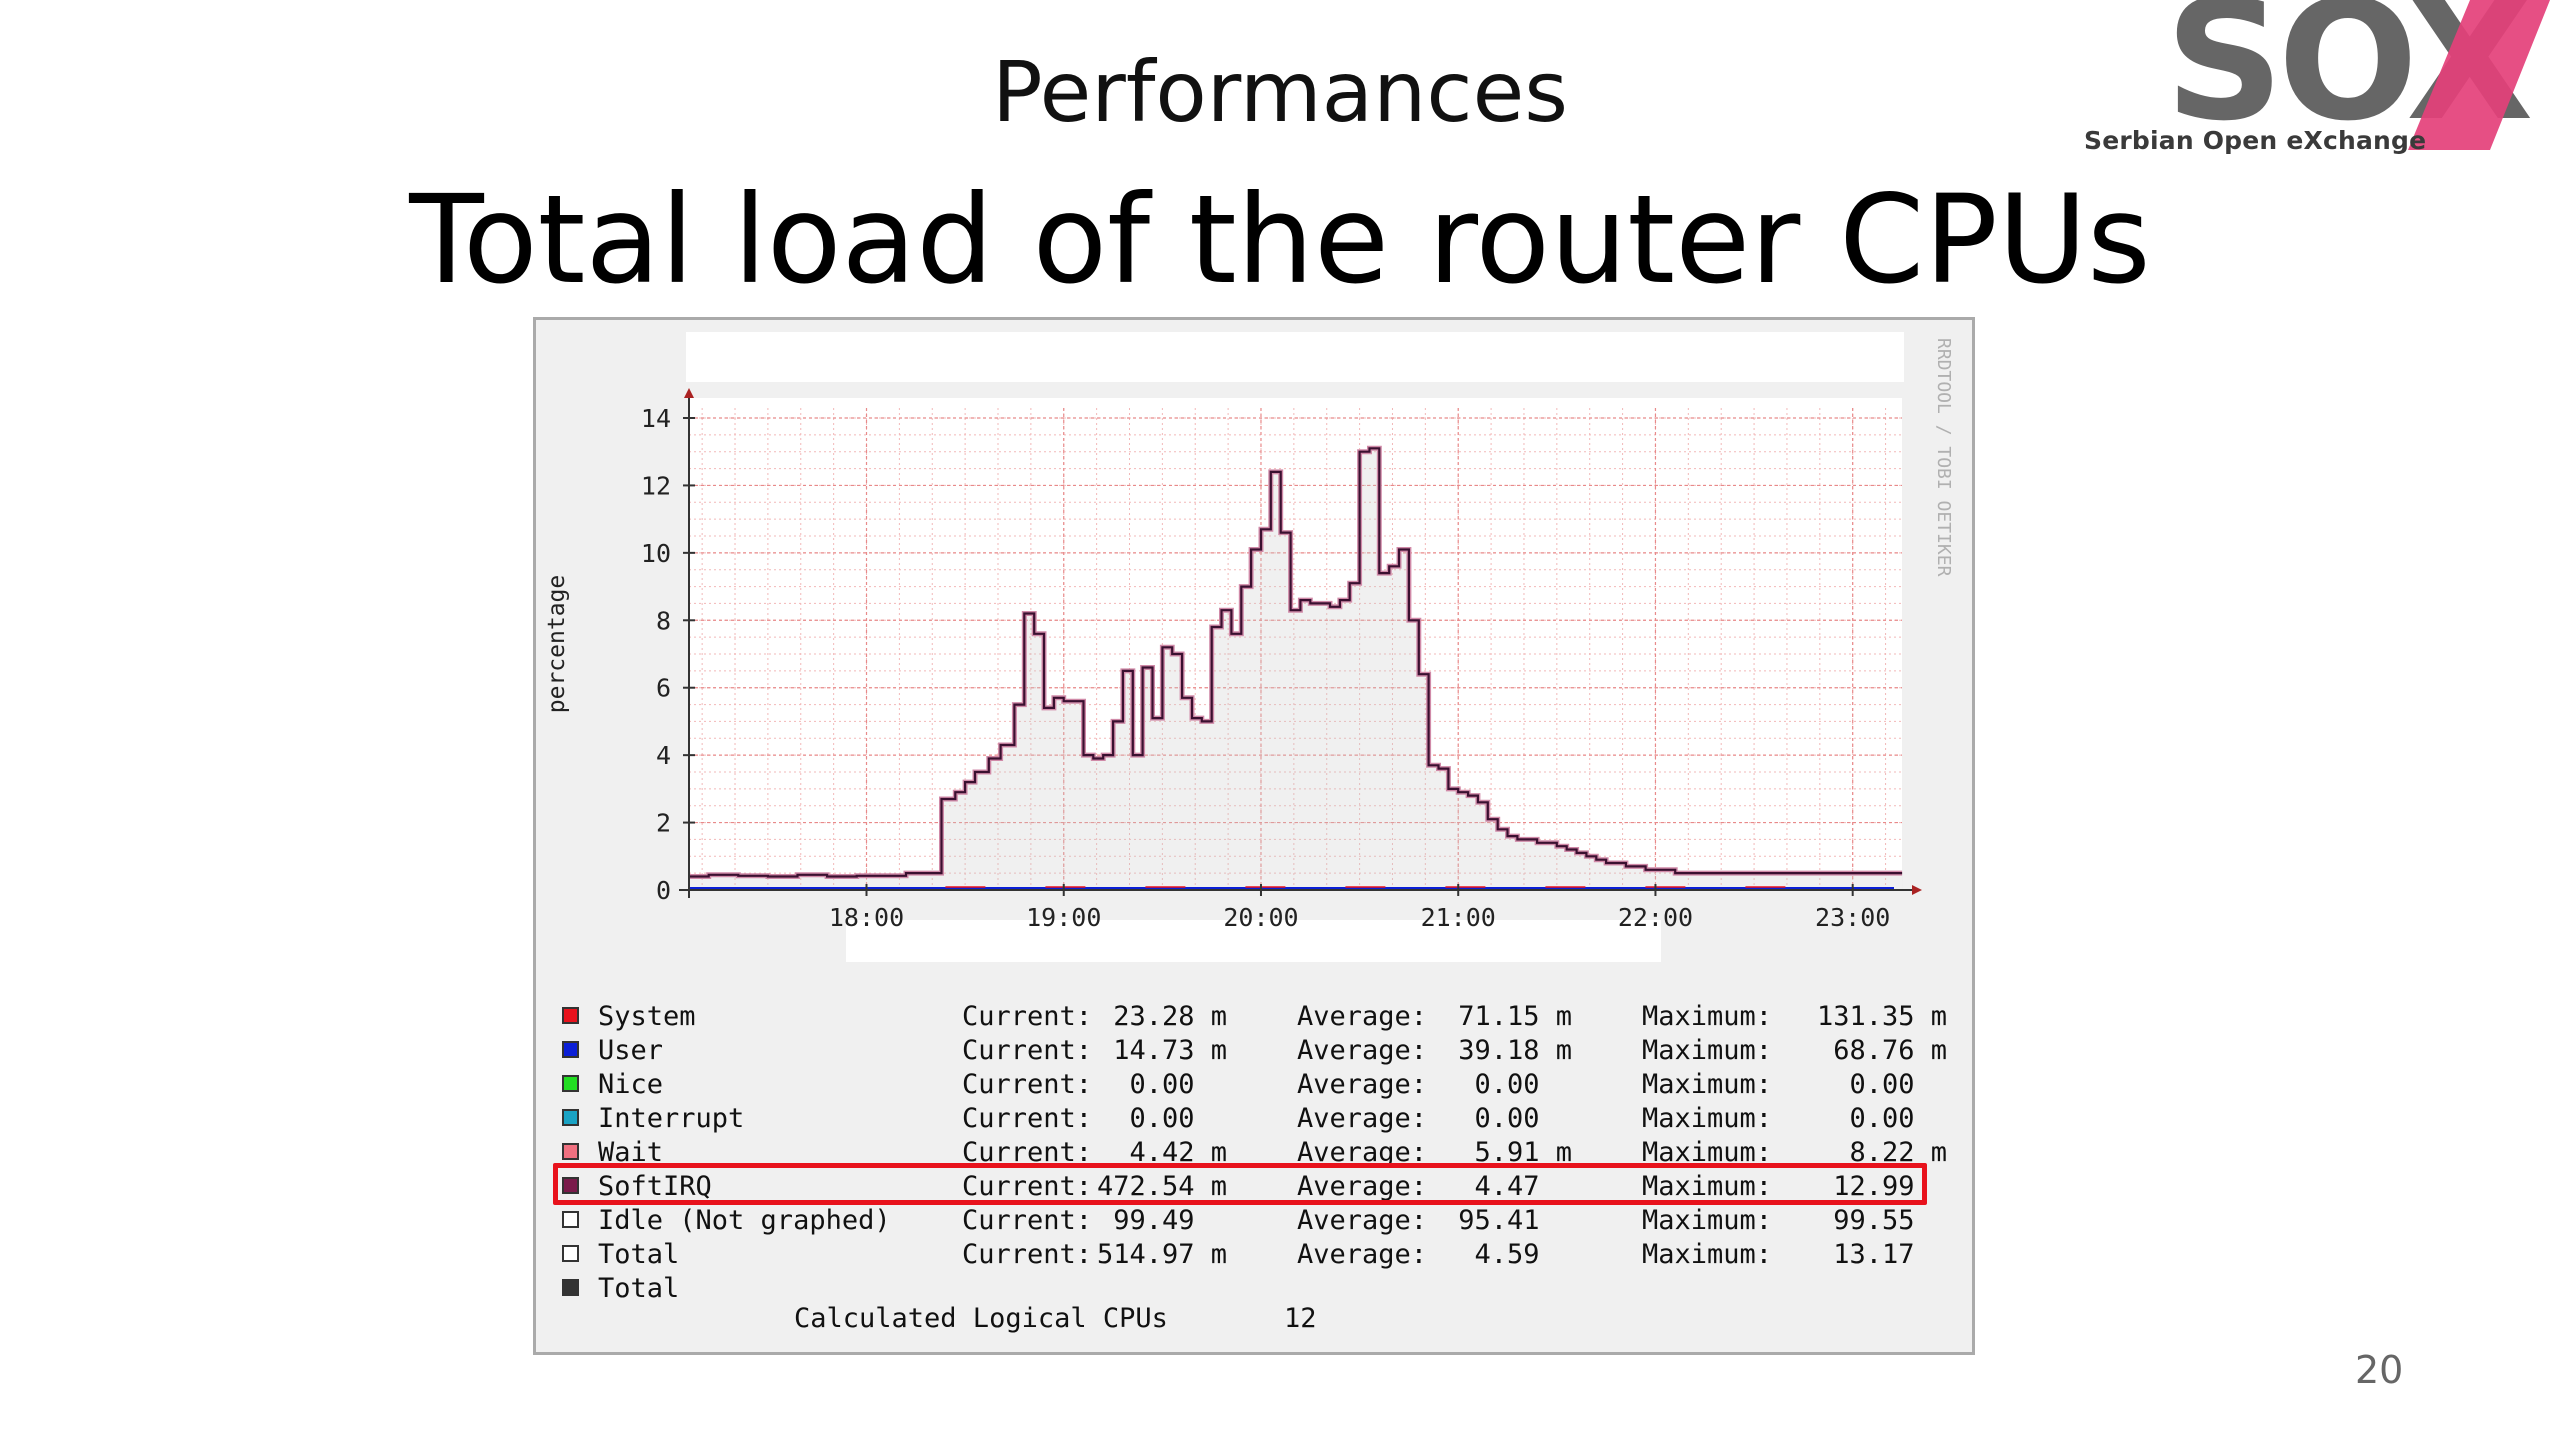  What do you see at coordinates (1458, 917) in the screenshot?
I see `x-tick-label: 21:00` at bounding box center [1458, 917].